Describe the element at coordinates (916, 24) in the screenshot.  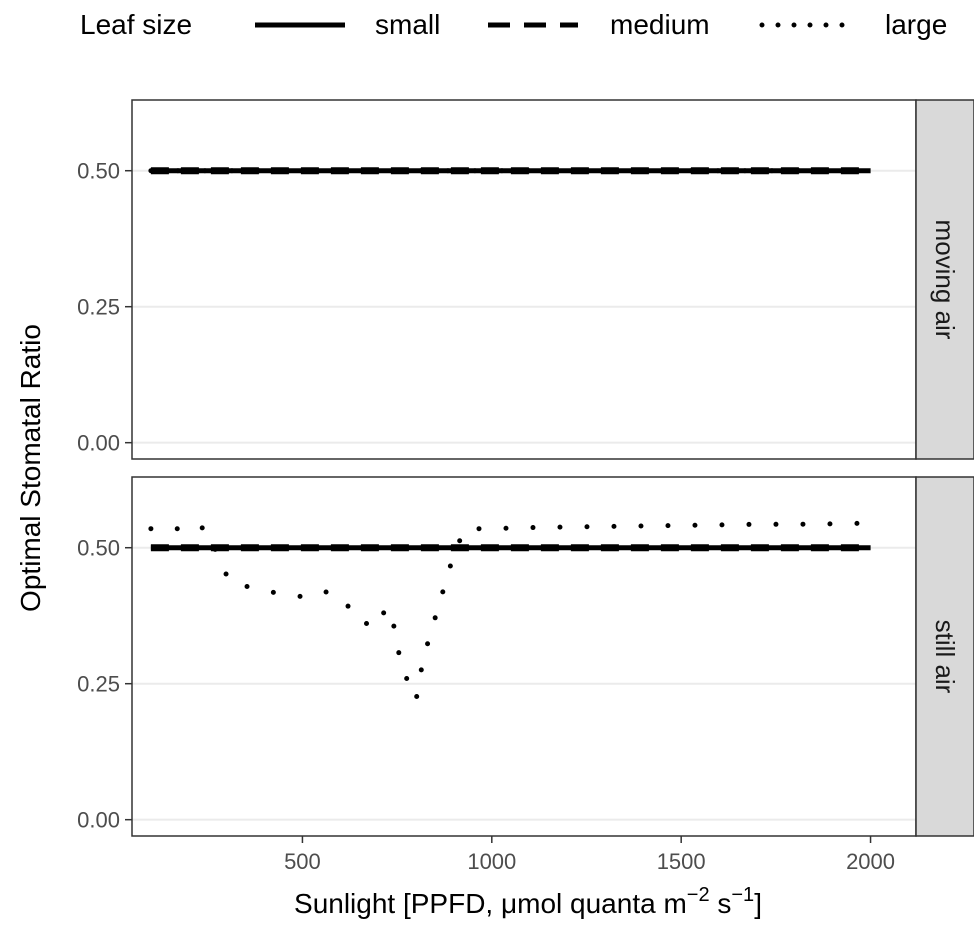
I see `legend-label-large: large` at that location.